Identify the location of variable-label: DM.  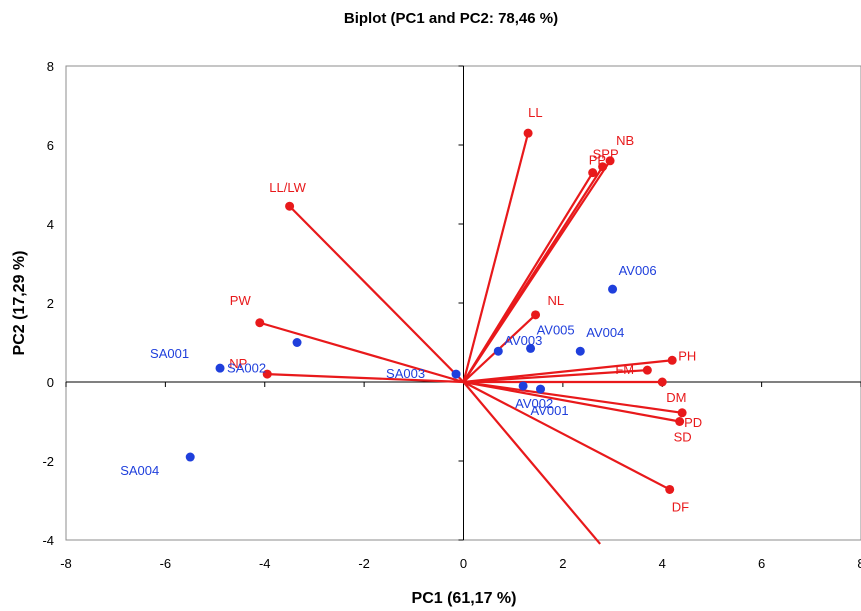
(676, 397).